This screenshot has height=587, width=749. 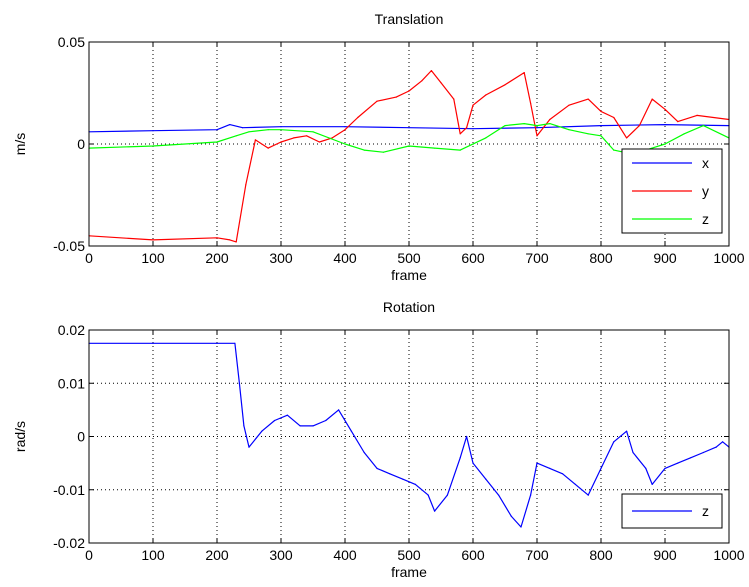 What do you see at coordinates (20, 144) in the screenshot?
I see `y-axis-label: m/s` at bounding box center [20, 144].